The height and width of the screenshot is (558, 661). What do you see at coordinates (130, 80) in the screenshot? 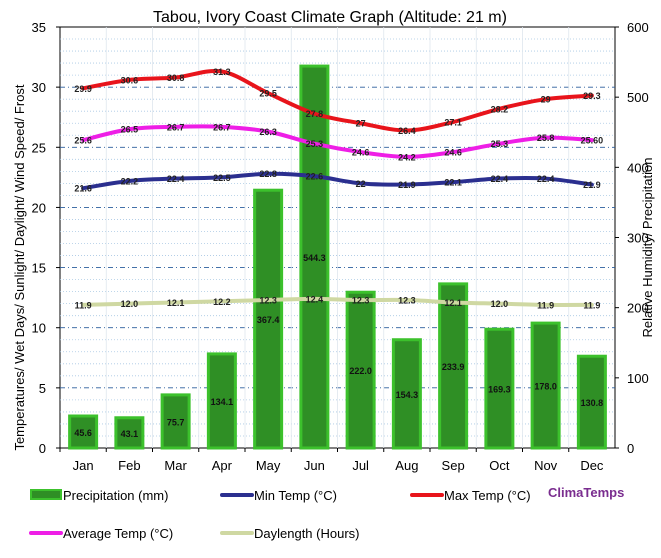
I see `data-label: 30.6` at bounding box center [130, 80].